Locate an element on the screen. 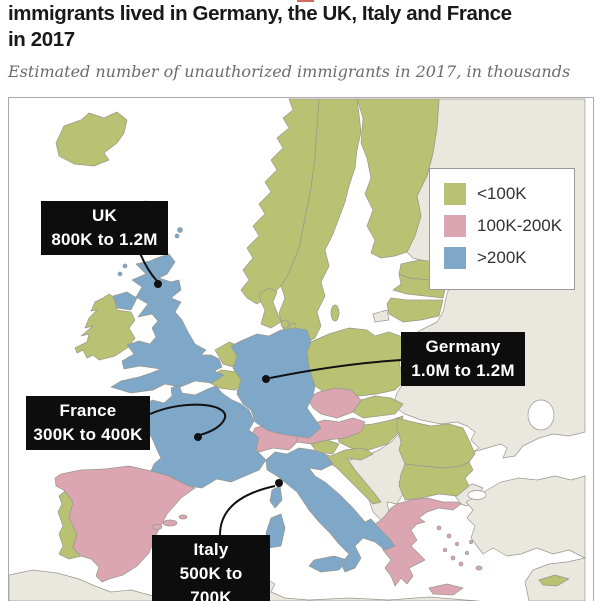 The height and width of the screenshot is (601, 600). legend-row-under-100k: <100K is located at coordinates (509, 194).